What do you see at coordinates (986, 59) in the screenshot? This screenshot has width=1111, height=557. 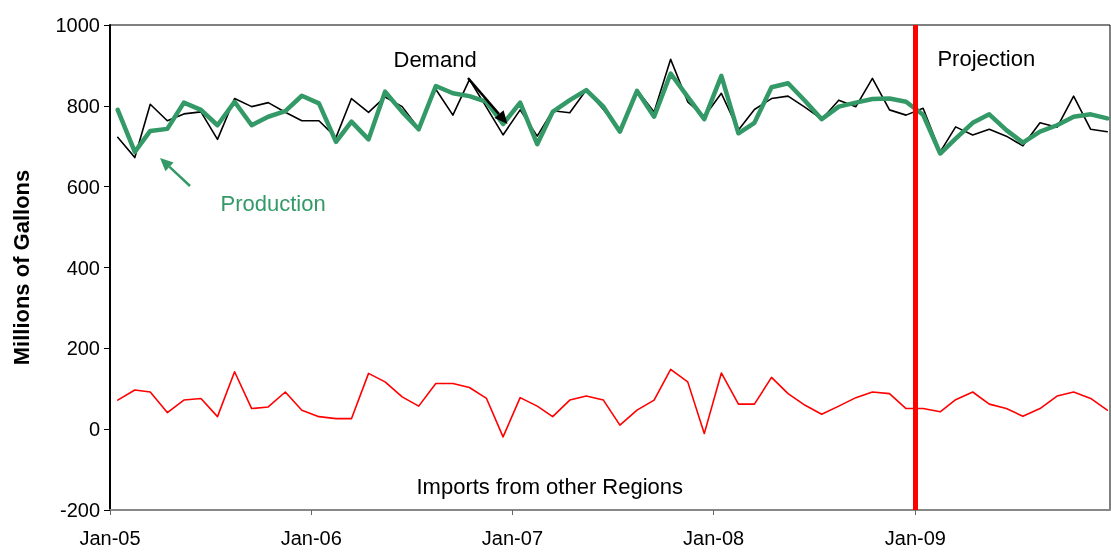 I see `ref-line-label: Projection` at bounding box center [986, 59].